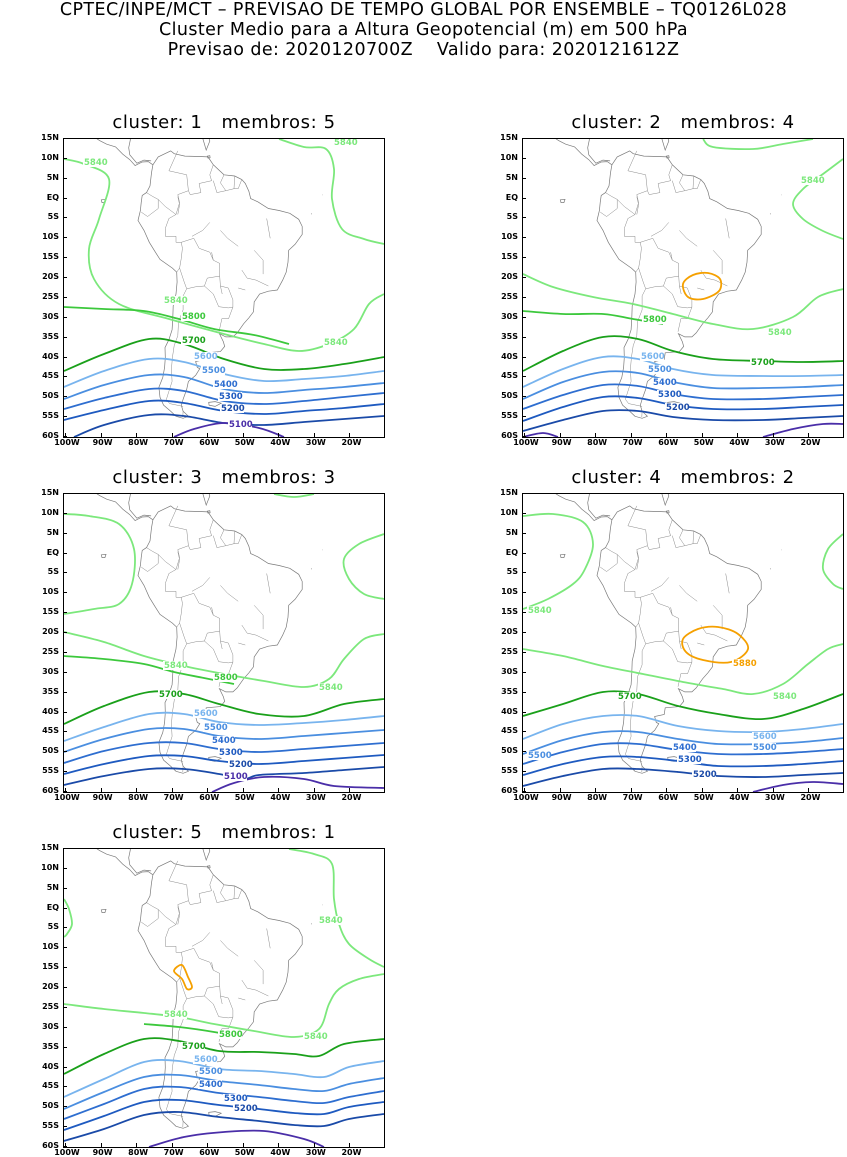  What do you see at coordinates (509, 671) in the screenshot?
I see `lat-tick-label: 30S` at bounding box center [509, 671].